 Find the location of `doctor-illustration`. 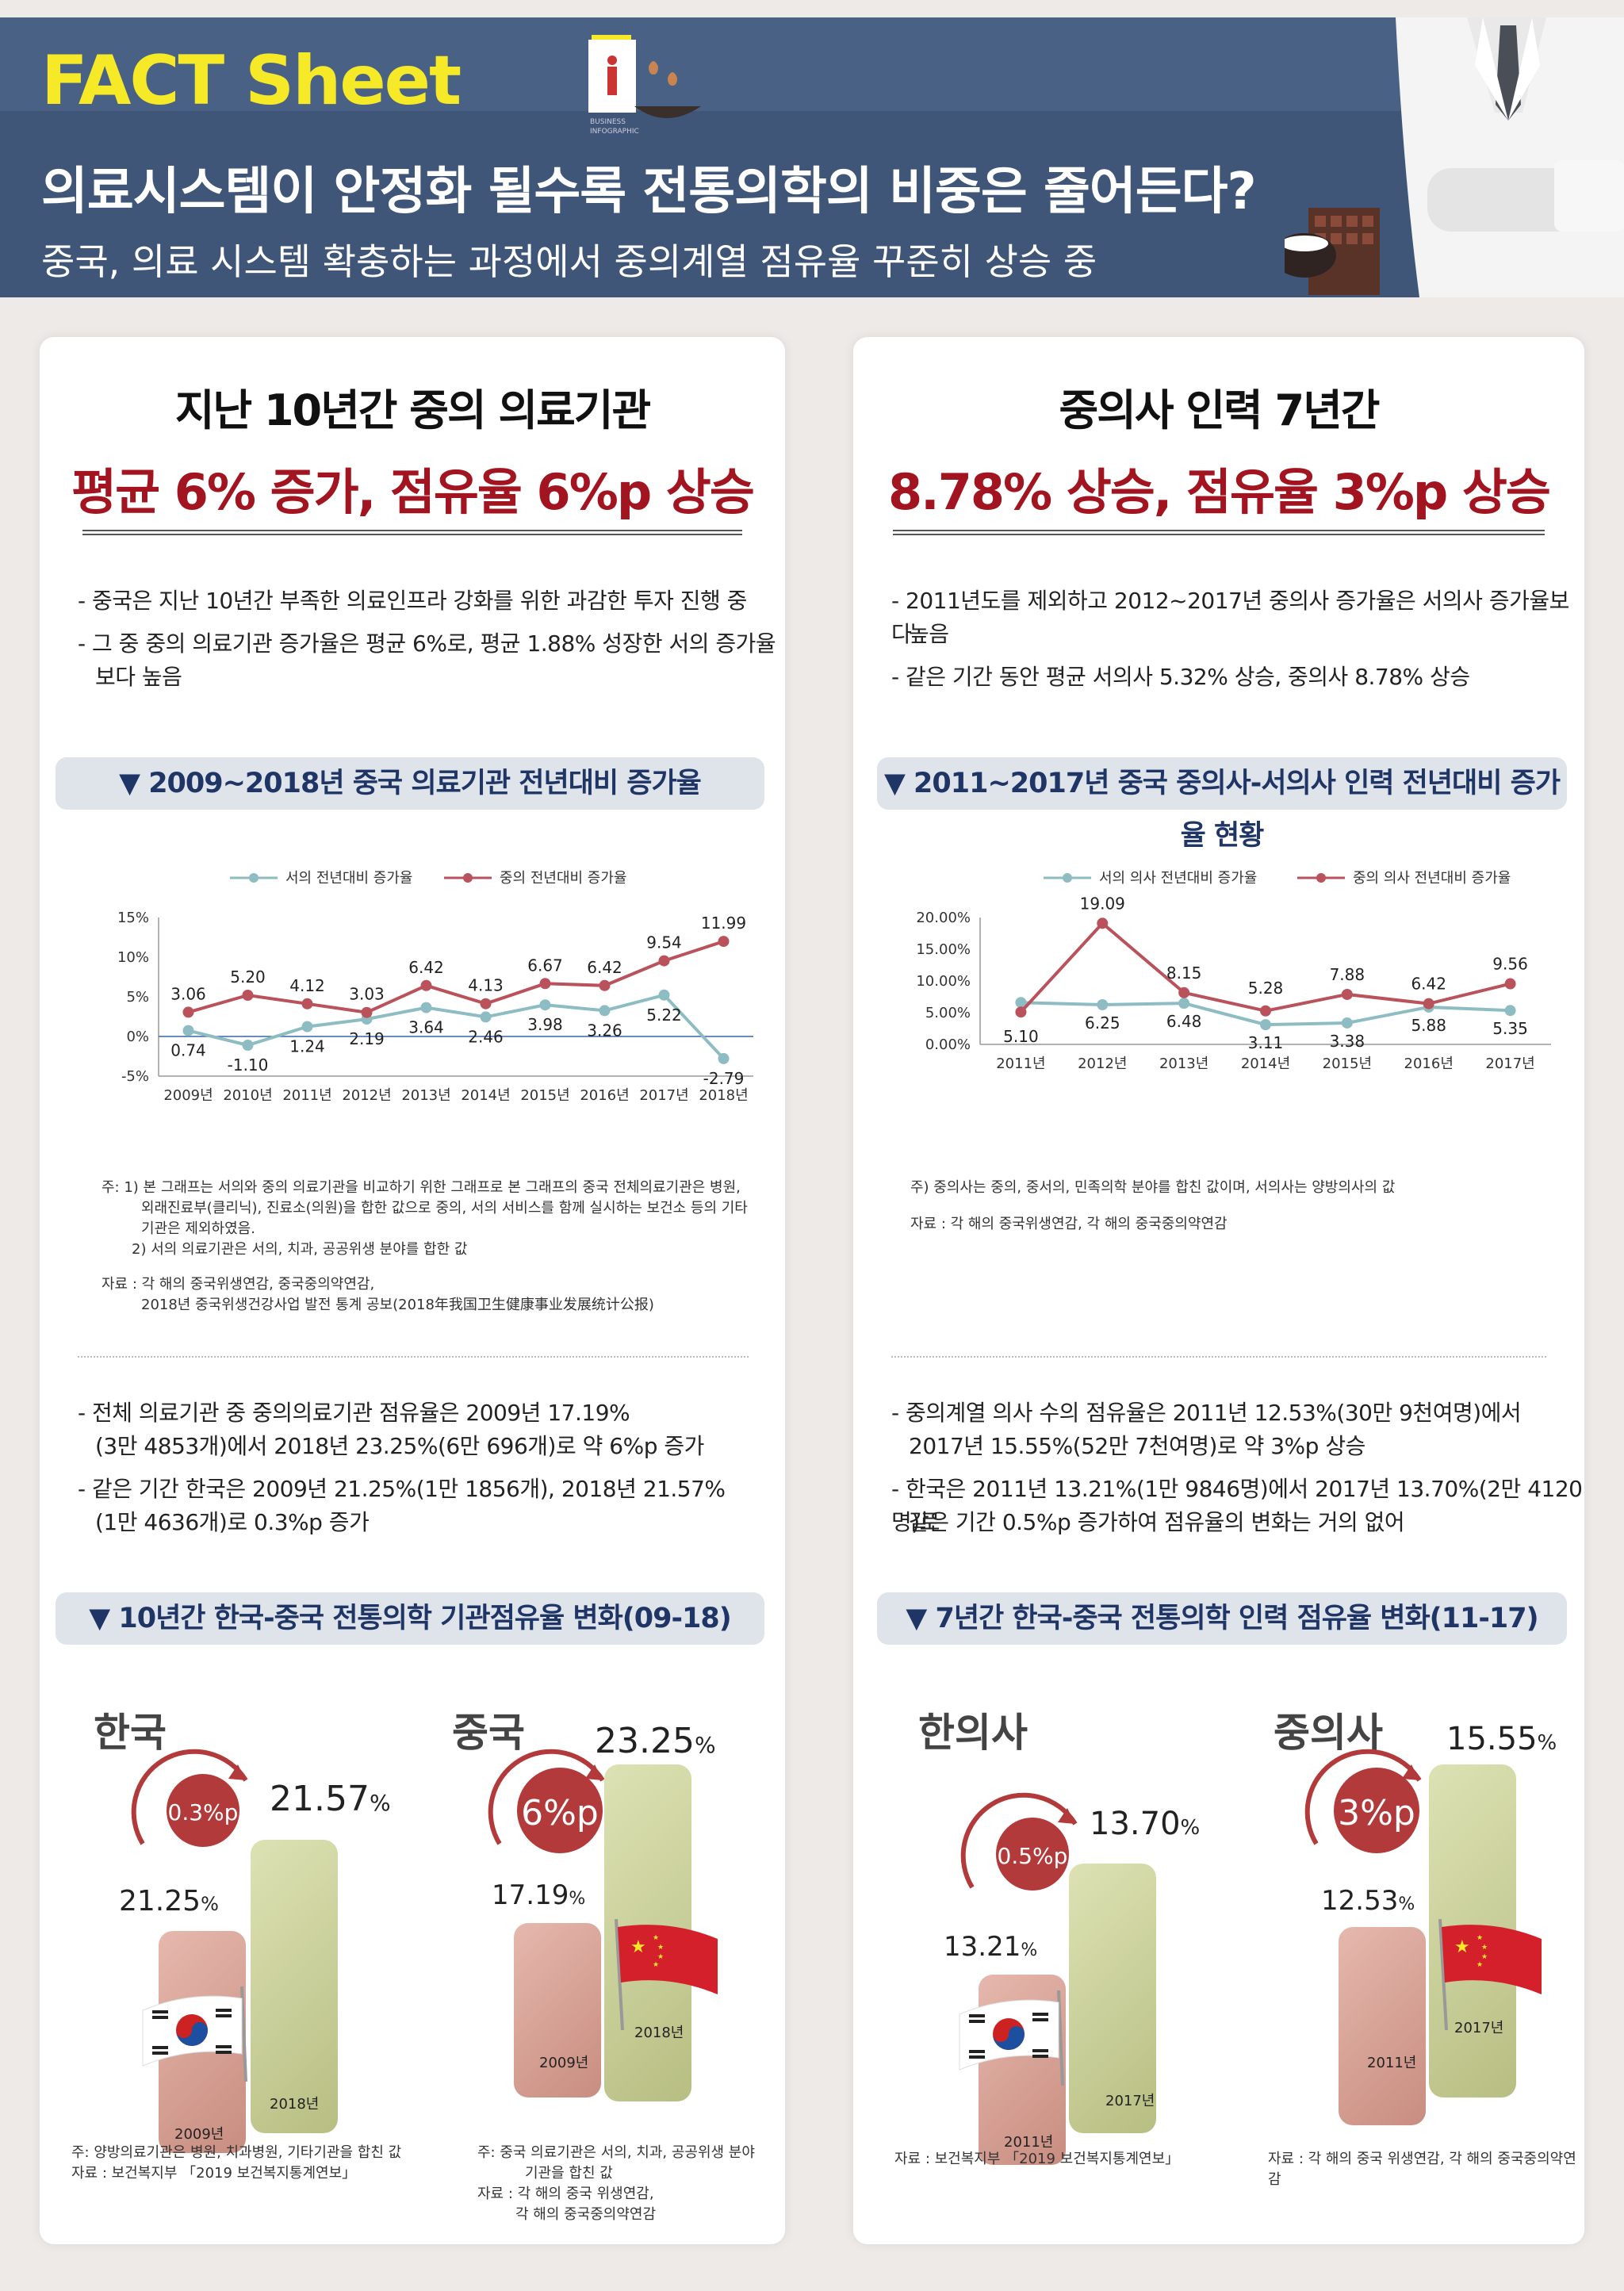

doctor-illustration is located at coordinates (1454, 157).